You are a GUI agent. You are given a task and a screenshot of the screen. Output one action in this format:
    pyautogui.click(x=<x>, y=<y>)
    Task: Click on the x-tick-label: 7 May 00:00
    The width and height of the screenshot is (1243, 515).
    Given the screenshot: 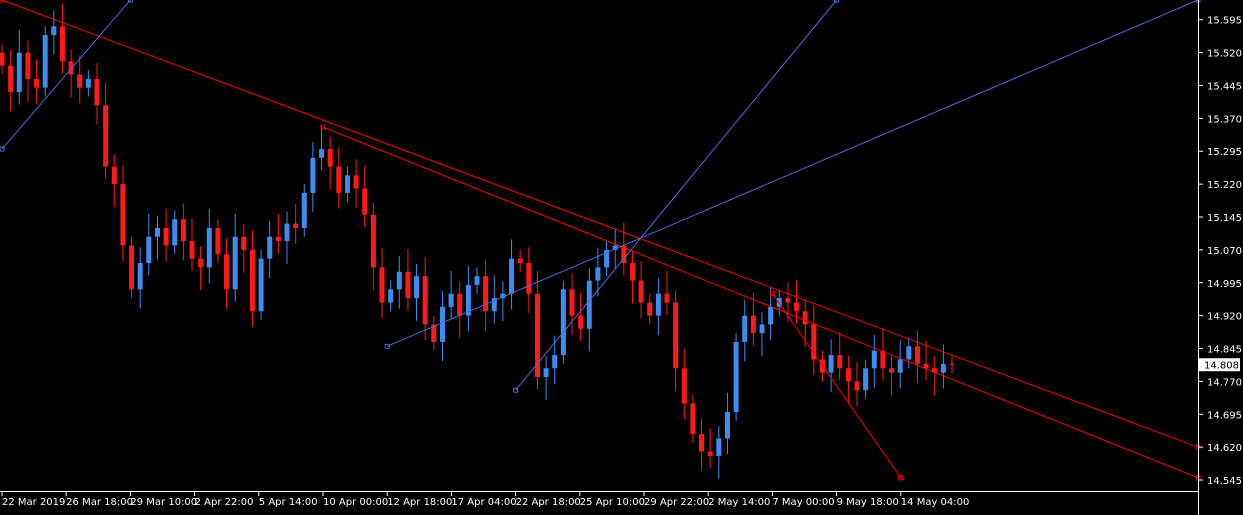 What is the action you would take?
    pyautogui.click(x=803, y=502)
    